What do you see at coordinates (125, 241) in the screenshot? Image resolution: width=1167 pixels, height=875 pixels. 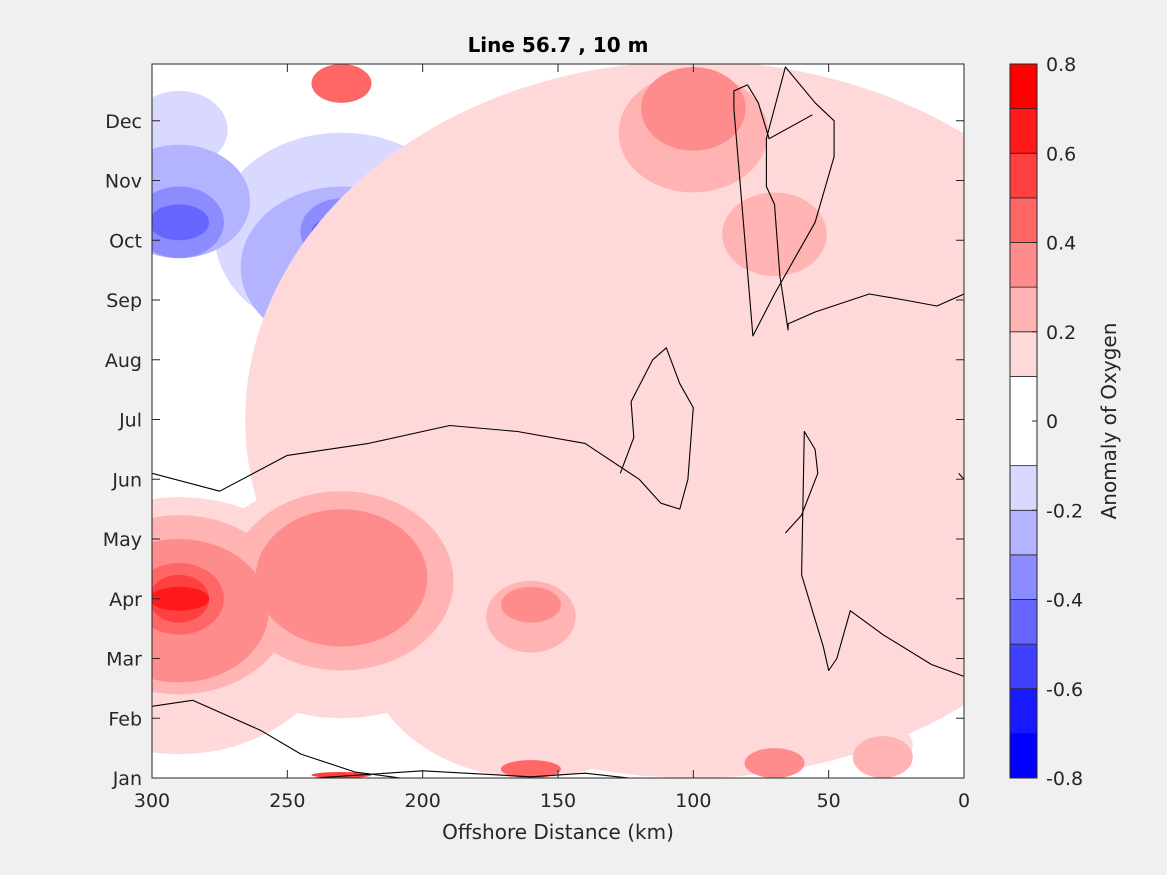 I see `y-tick-label: Oct` at bounding box center [125, 241].